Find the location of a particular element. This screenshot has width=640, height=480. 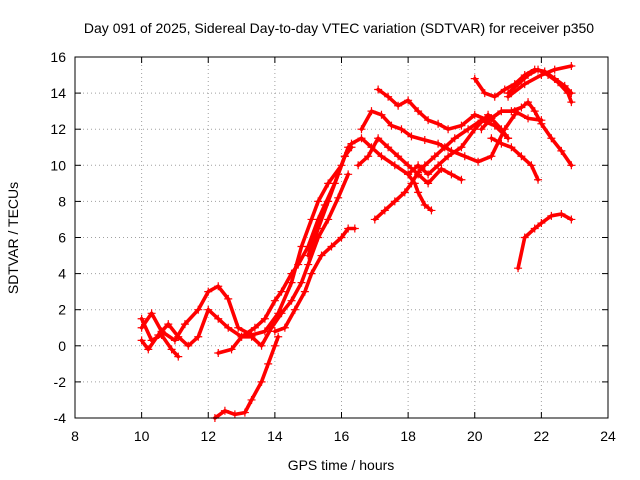

y-tick-label: 12 is located at coordinates (58, 129).